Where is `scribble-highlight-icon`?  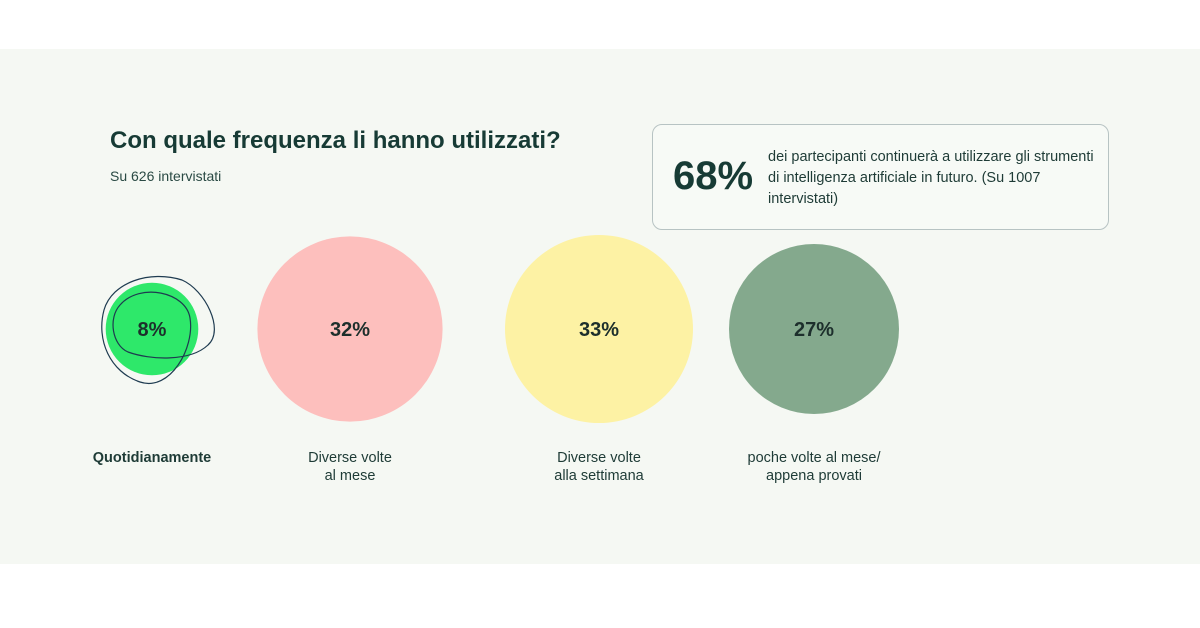
scribble-highlight-icon is located at coordinates (158, 330).